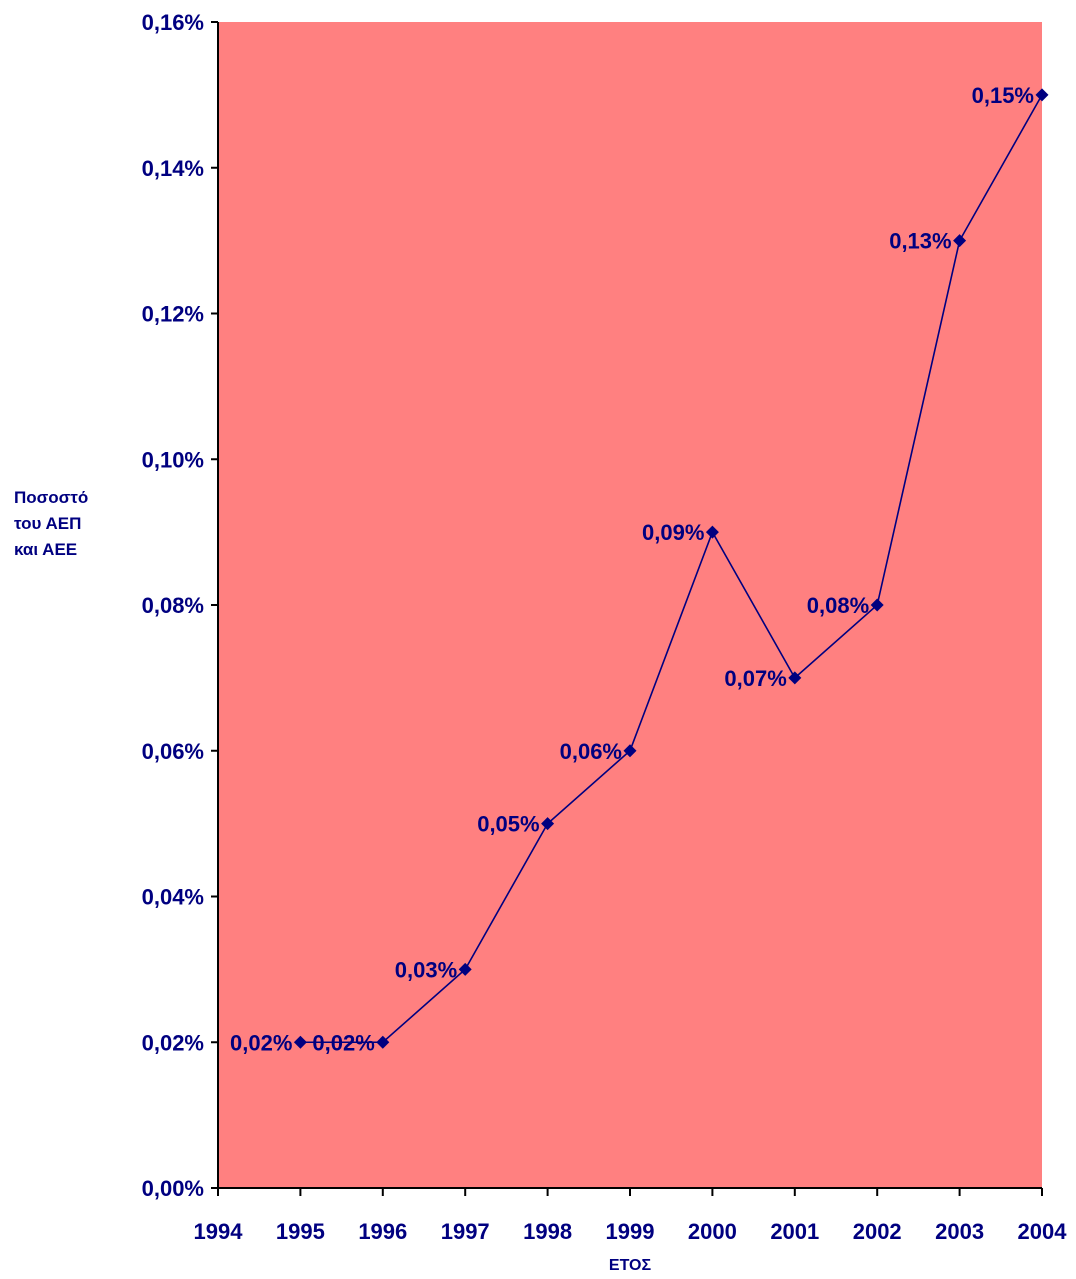  Describe the element at coordinates (219, 1231) in the screenshot. I see `x-tick-label: 1994` at that location.